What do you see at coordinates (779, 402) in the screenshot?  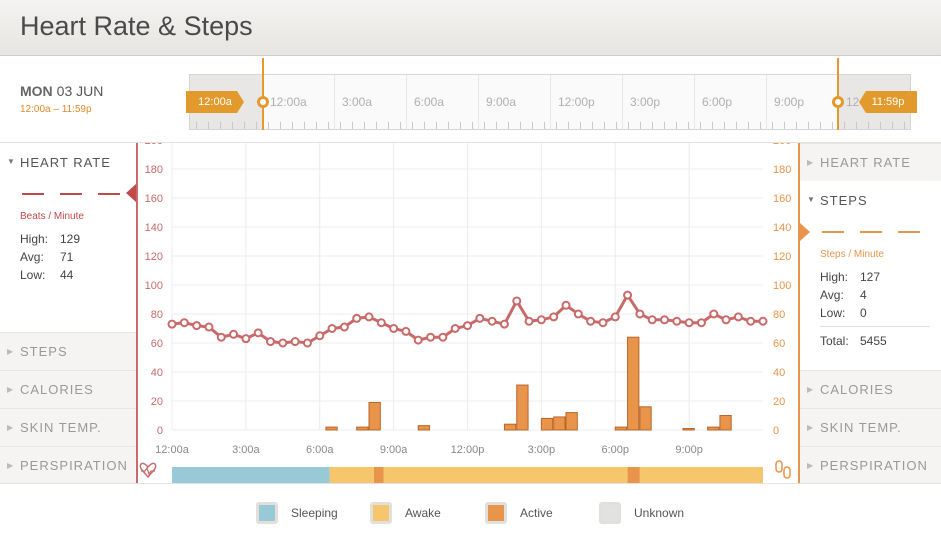 I see `y-right-tick-label: 20` at bounding box center [779, 402].